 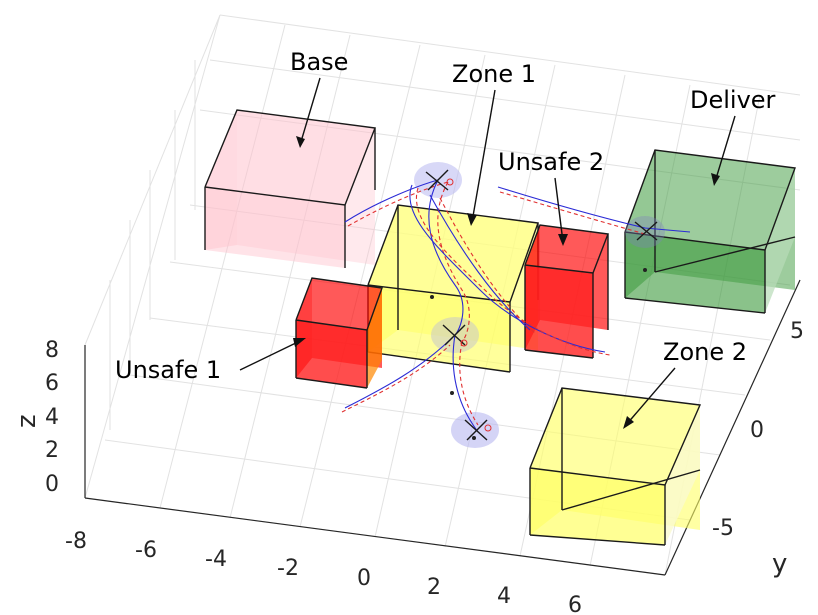 I want to click on base-label: Base, so click(x=319, y=62).